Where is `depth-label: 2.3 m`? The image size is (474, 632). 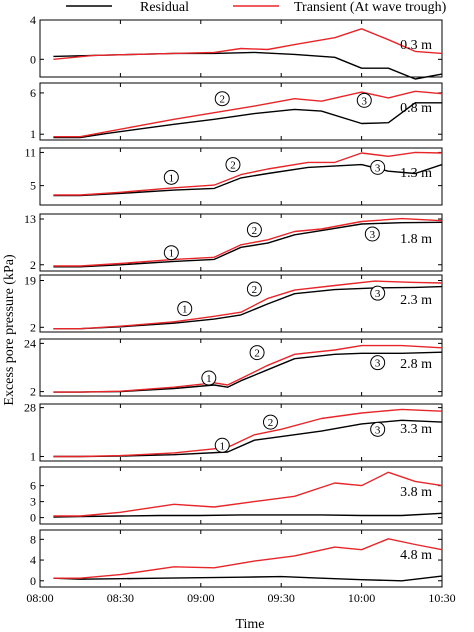 depth-label: 2.3 m is located at coordinates (416, 300).